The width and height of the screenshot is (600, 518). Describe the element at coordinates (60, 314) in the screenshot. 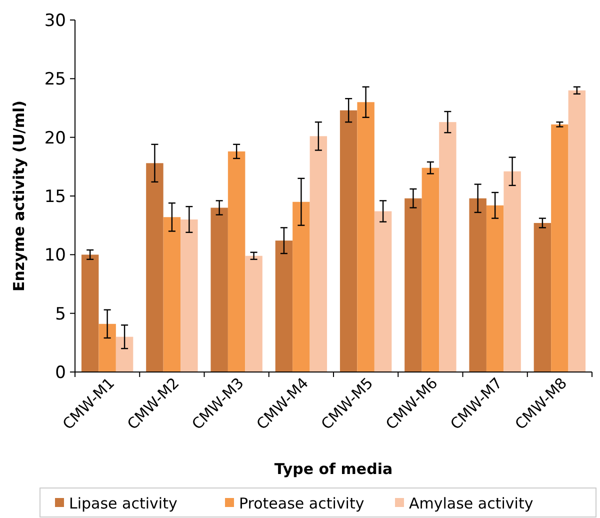

I see `y-tick-label: 5` at that location.